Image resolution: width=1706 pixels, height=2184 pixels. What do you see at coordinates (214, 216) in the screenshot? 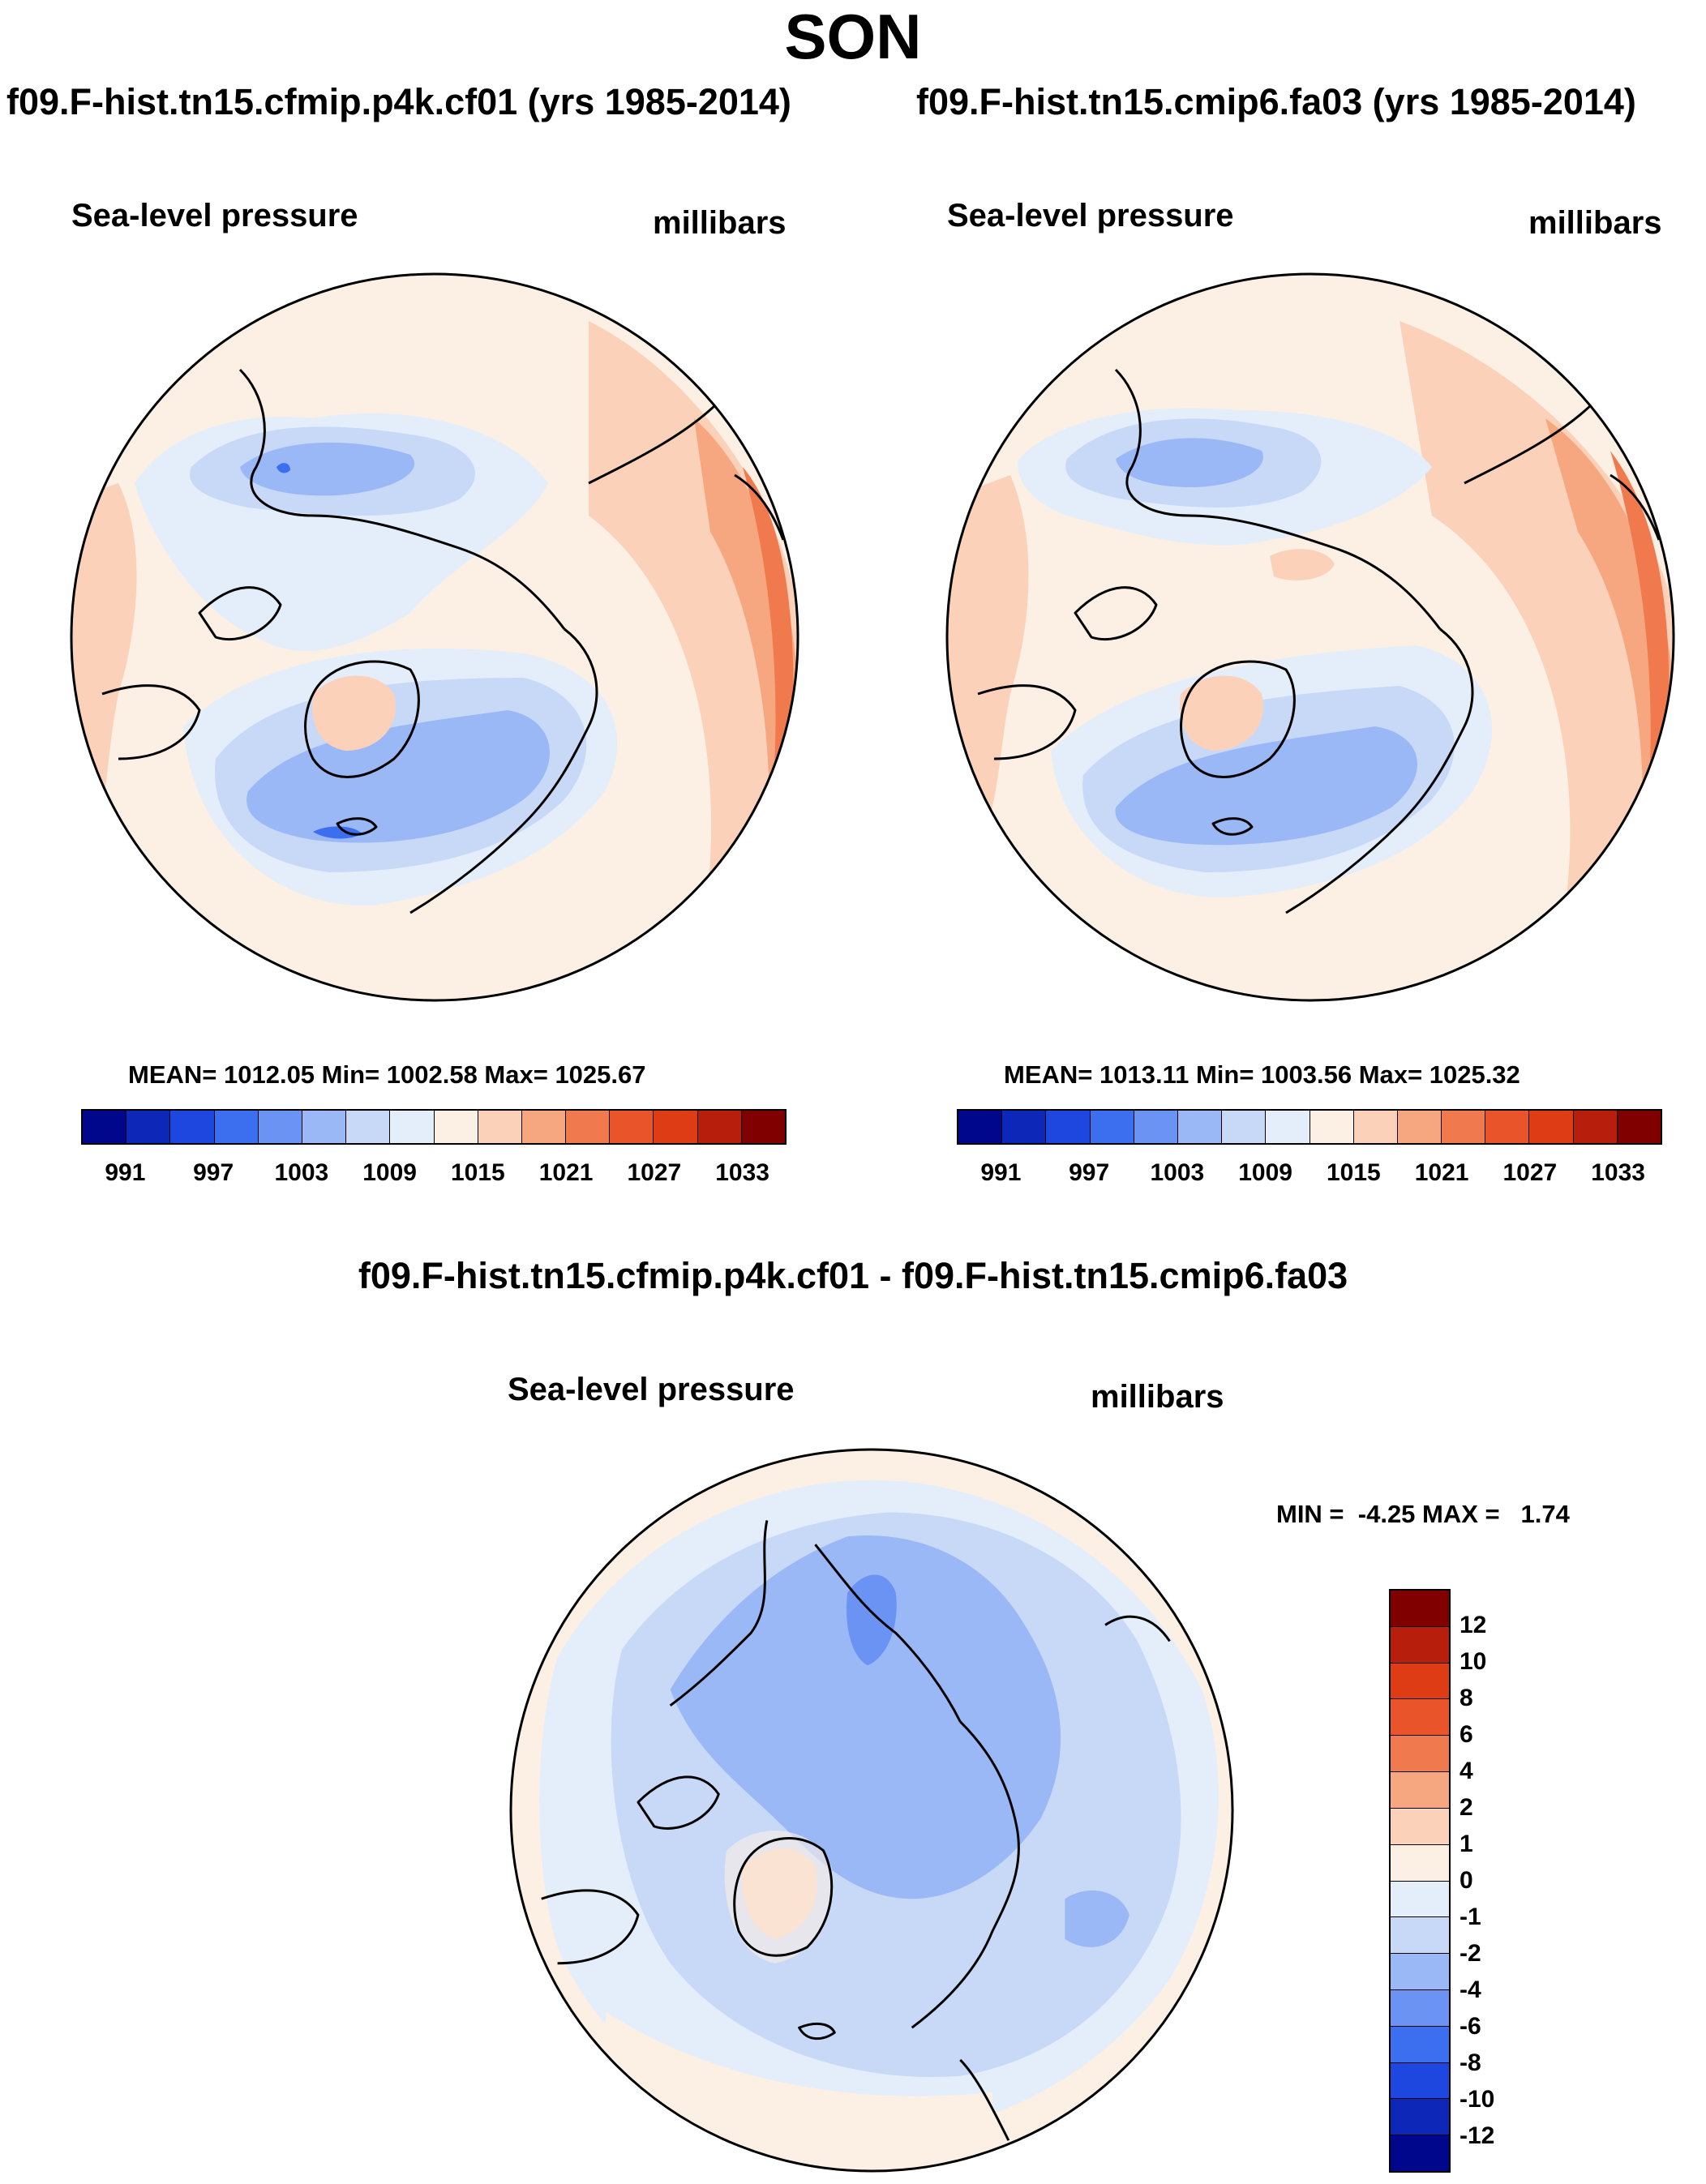
I see `panel1-variable-label: Sea-level pressure` at bounding box center [214, 216].